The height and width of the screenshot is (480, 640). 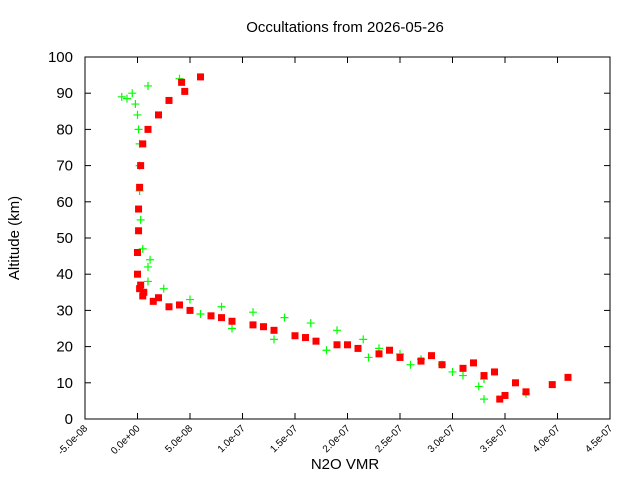 What do you see at coordinates (64, 202) in the screenshot?
I see `y-tick-label: 60` at bounding box center [64, 202].